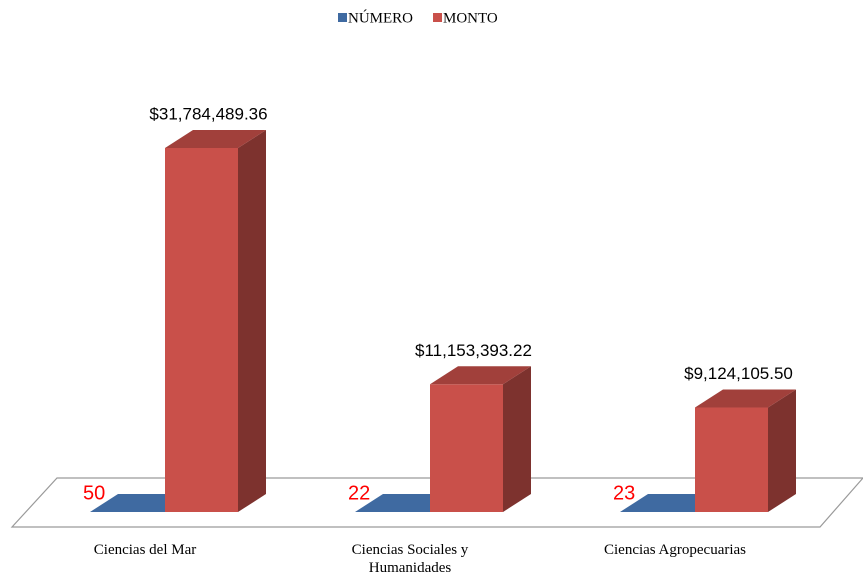  What do you see at coordinates (380, 17) in the screenshot?
I see `legend-label: NÚMERO` at bounding box center [380, 17].